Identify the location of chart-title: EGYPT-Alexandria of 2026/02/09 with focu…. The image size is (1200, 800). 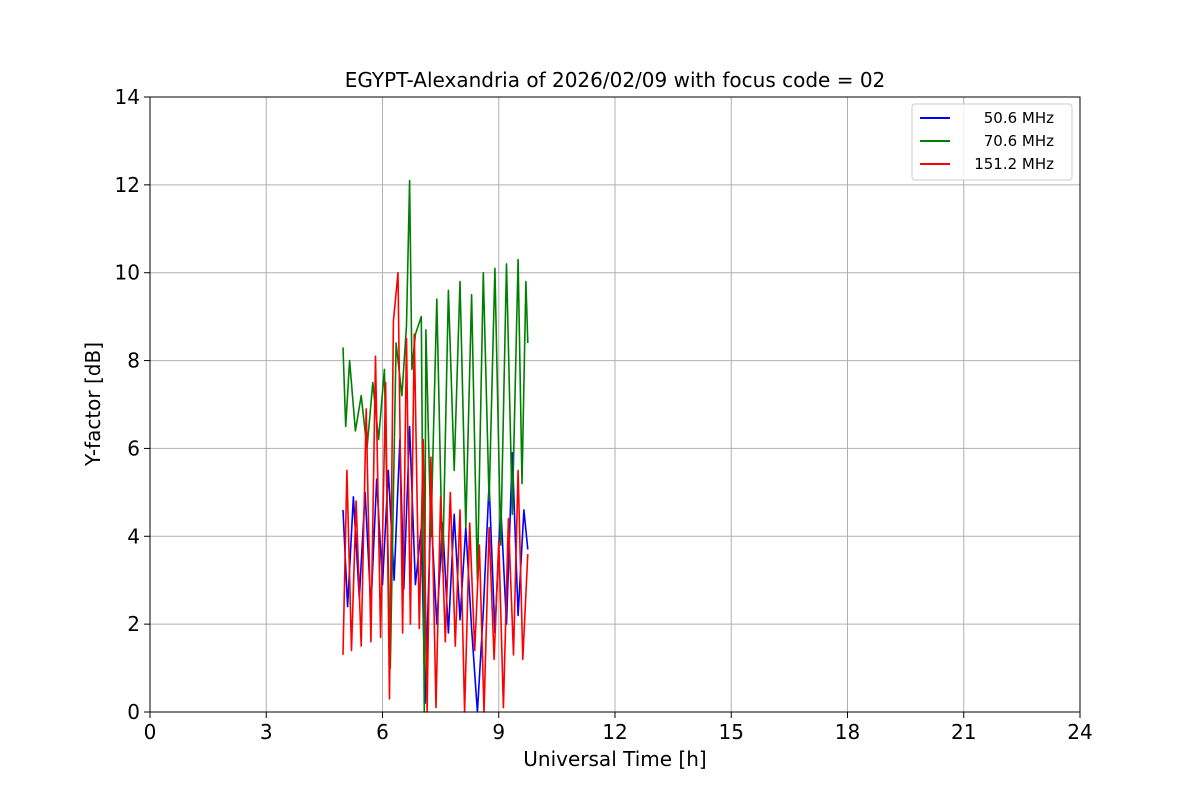
(615, 80).